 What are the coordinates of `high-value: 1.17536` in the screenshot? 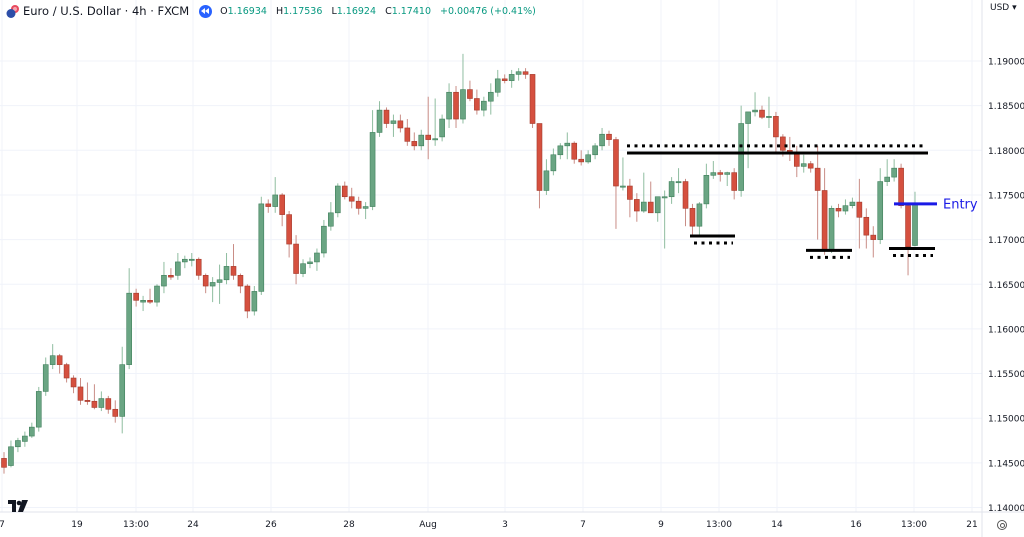 It's located at (303, 11).